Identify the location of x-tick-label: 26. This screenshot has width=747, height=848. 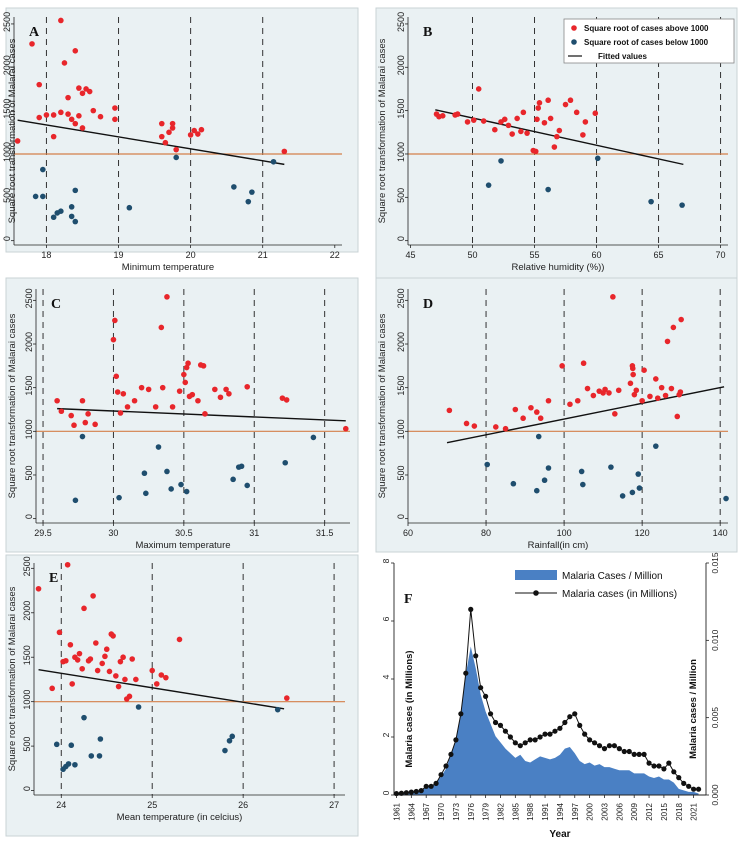
(243, 805).